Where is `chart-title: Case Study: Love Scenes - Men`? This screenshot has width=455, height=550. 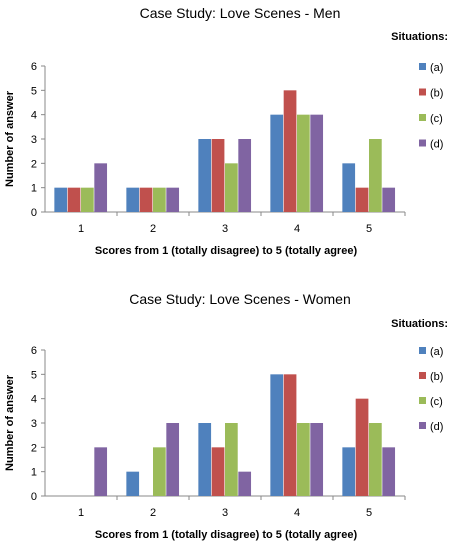
chart-title: Case Study: Love Scenes - Men is located at coordinates (240, 13).